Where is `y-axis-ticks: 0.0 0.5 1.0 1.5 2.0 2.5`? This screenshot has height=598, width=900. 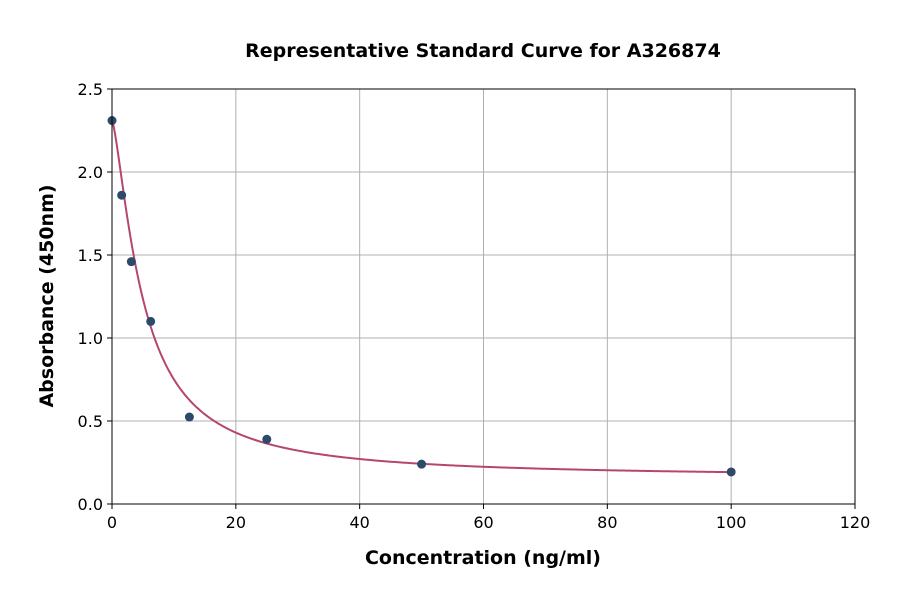
y-axis-ticks: 0.0 0.5 1.0 1.5 2.0 2.5 is located at coordinates (95, 297).